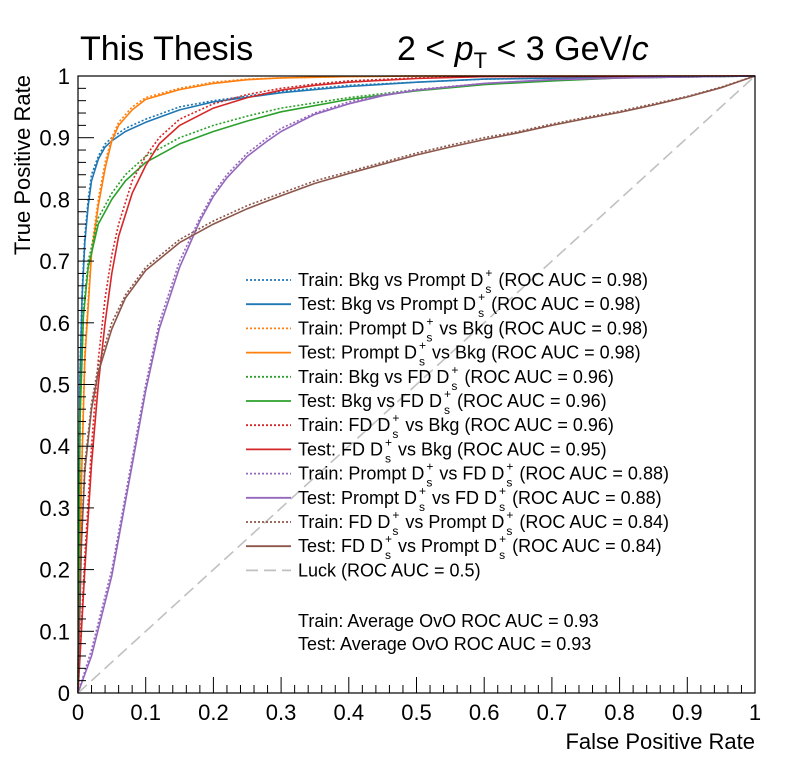 The width and height of the screenshot is (796, 772). Describe the element at coordinates (54, 138) in the screenshot. I see `y-tick-label: 0.9` at that location.